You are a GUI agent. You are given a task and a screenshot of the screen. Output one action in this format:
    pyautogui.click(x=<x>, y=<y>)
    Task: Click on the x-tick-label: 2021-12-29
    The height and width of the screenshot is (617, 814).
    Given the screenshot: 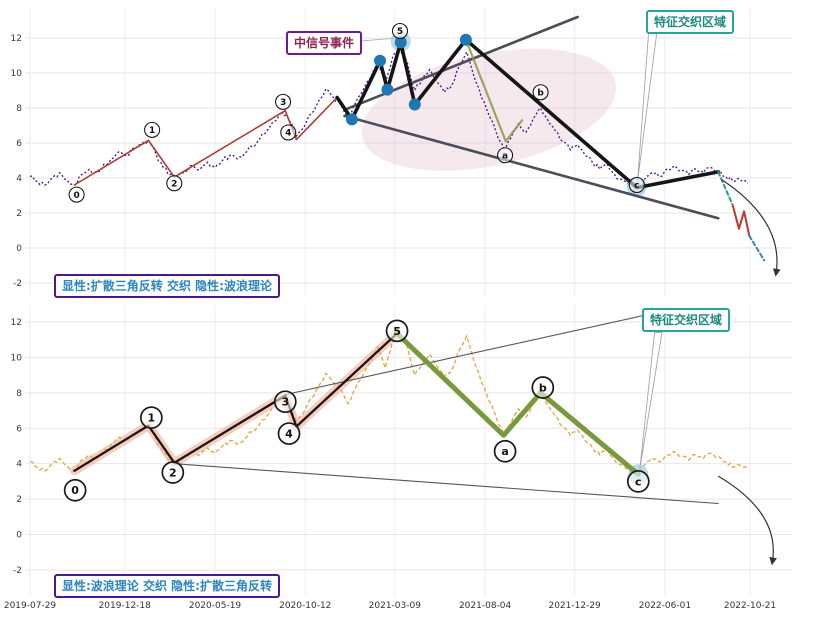 What is the action you would take?
    pyautogui.click(x=574, y=606)
    